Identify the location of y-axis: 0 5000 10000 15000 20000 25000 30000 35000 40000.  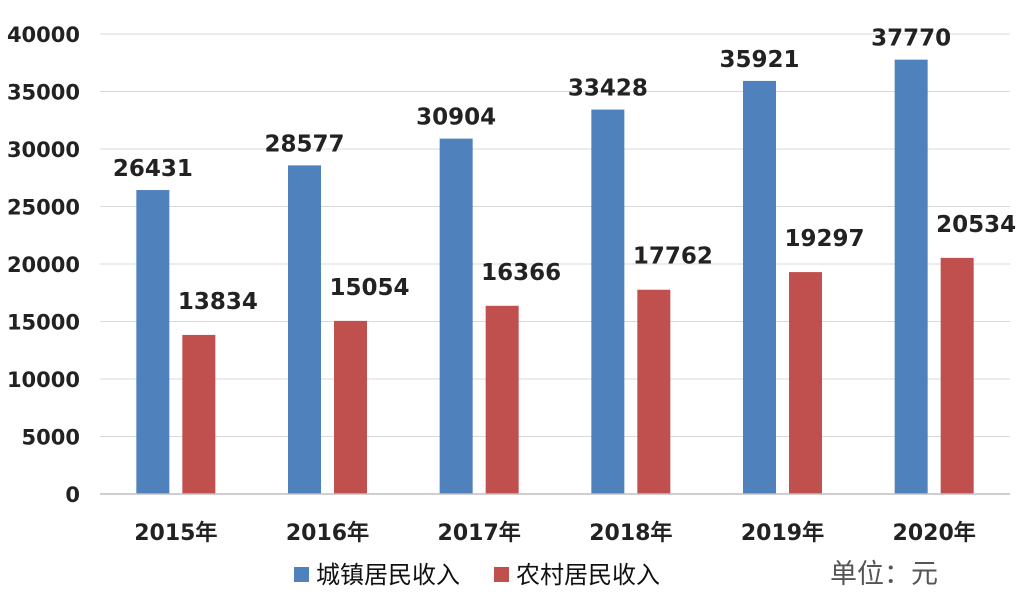
(43, 265).